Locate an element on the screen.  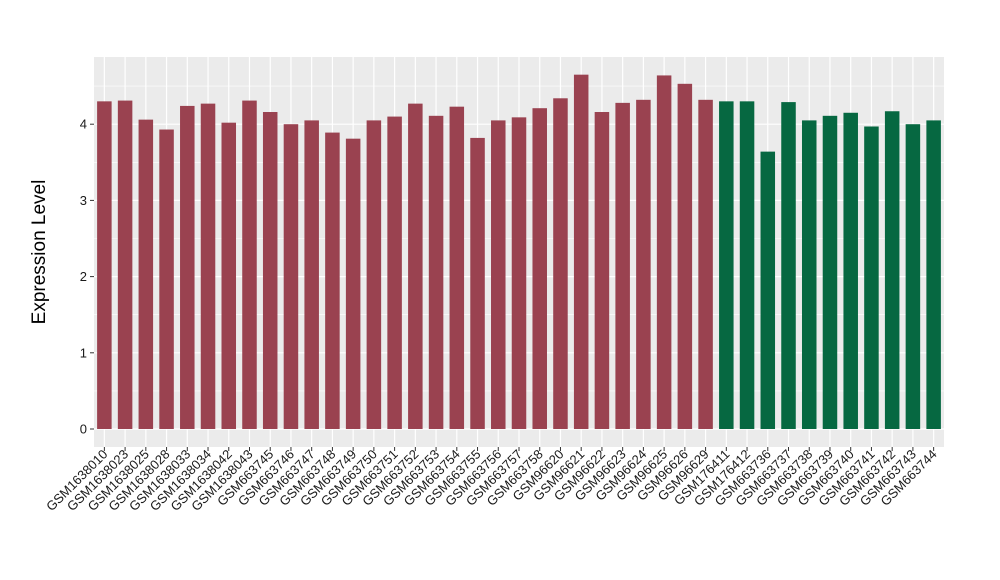
bar-GSM96626 is located at coordinates (685, 256).